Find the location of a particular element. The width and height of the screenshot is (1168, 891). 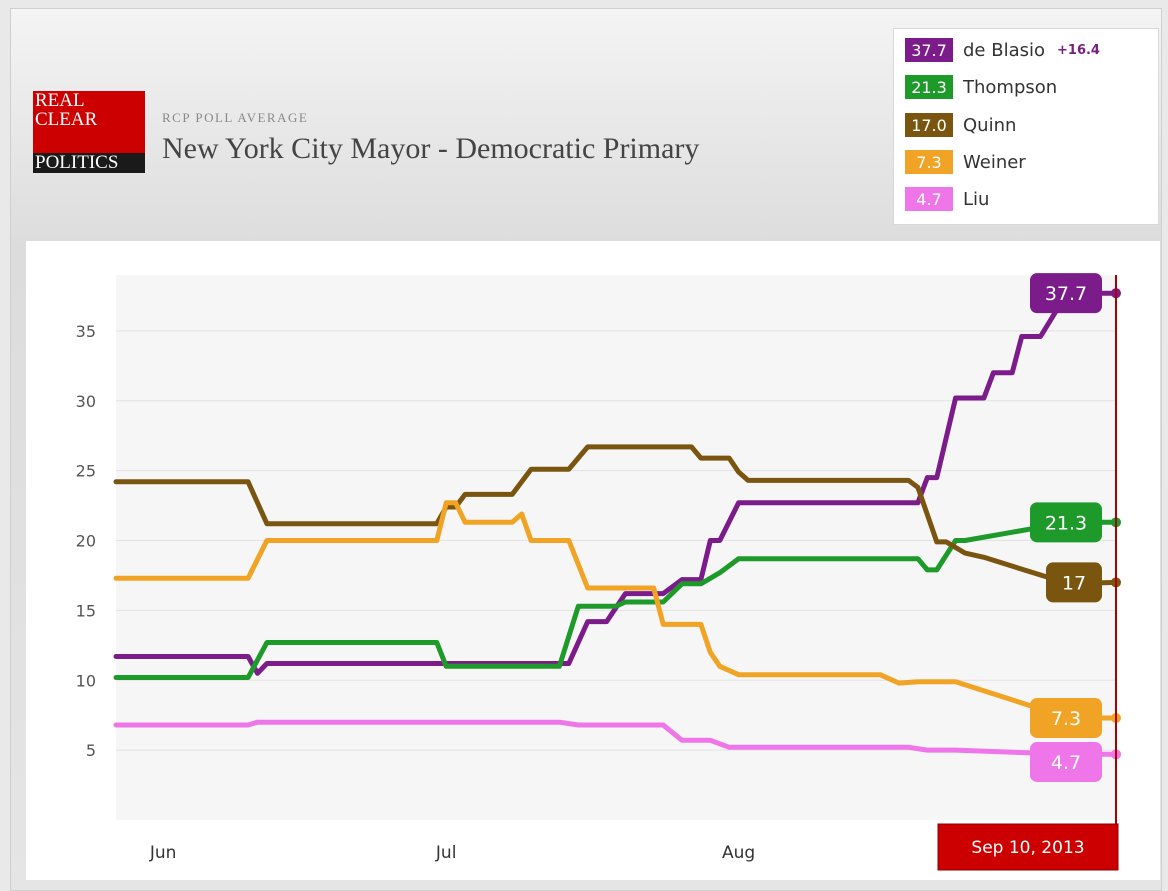

logo-line-3: POLITICS is located at coordinates (77, 162).